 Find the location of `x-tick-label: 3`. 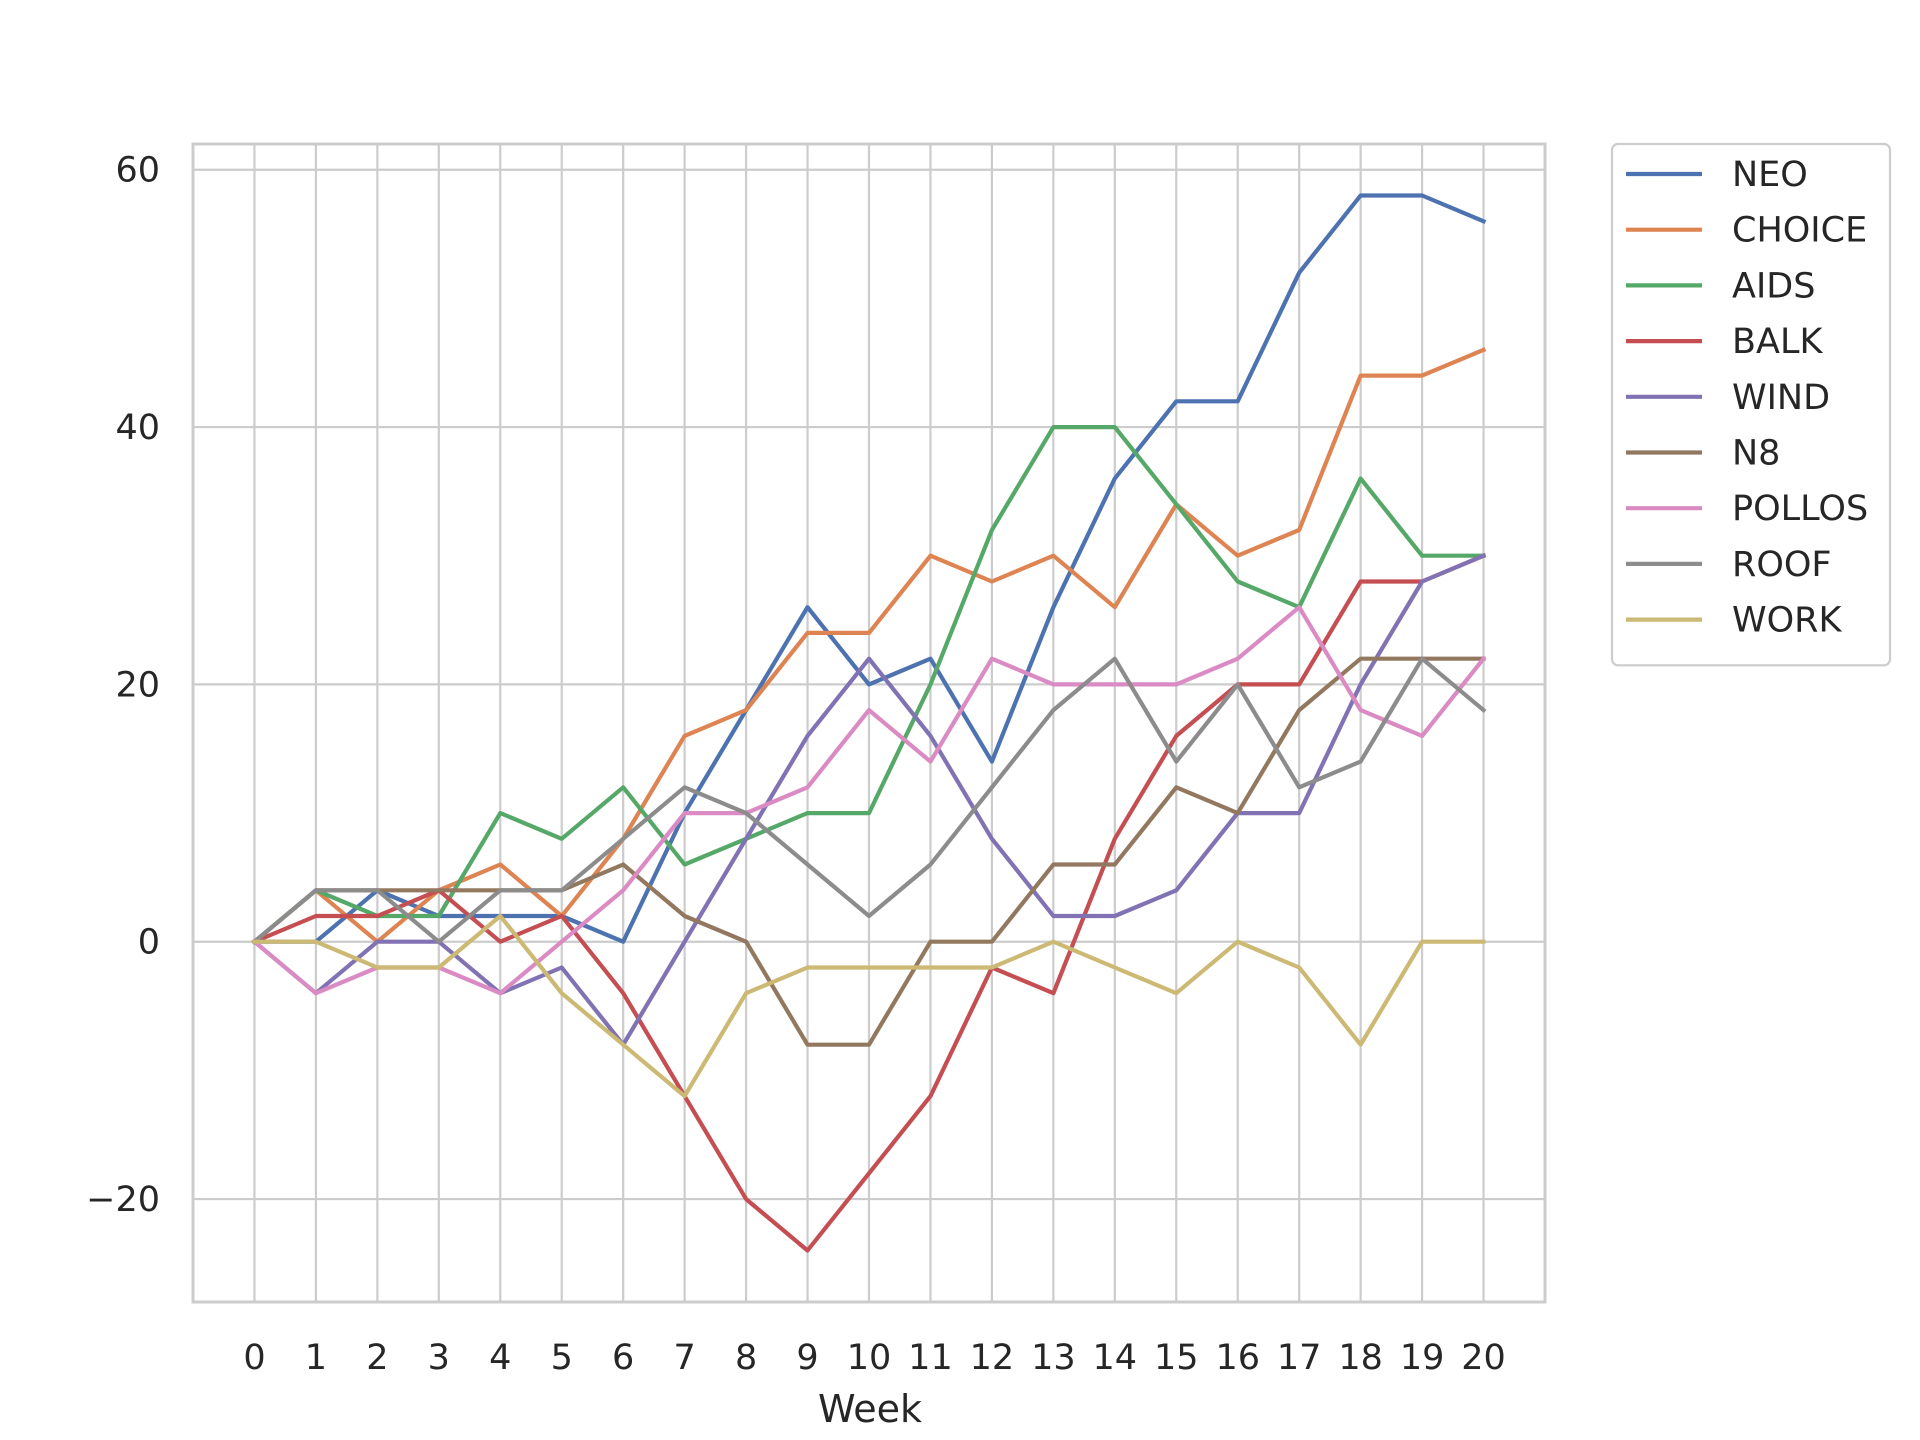

x-tick-label: 3 is located at coordinates (439, 1358).